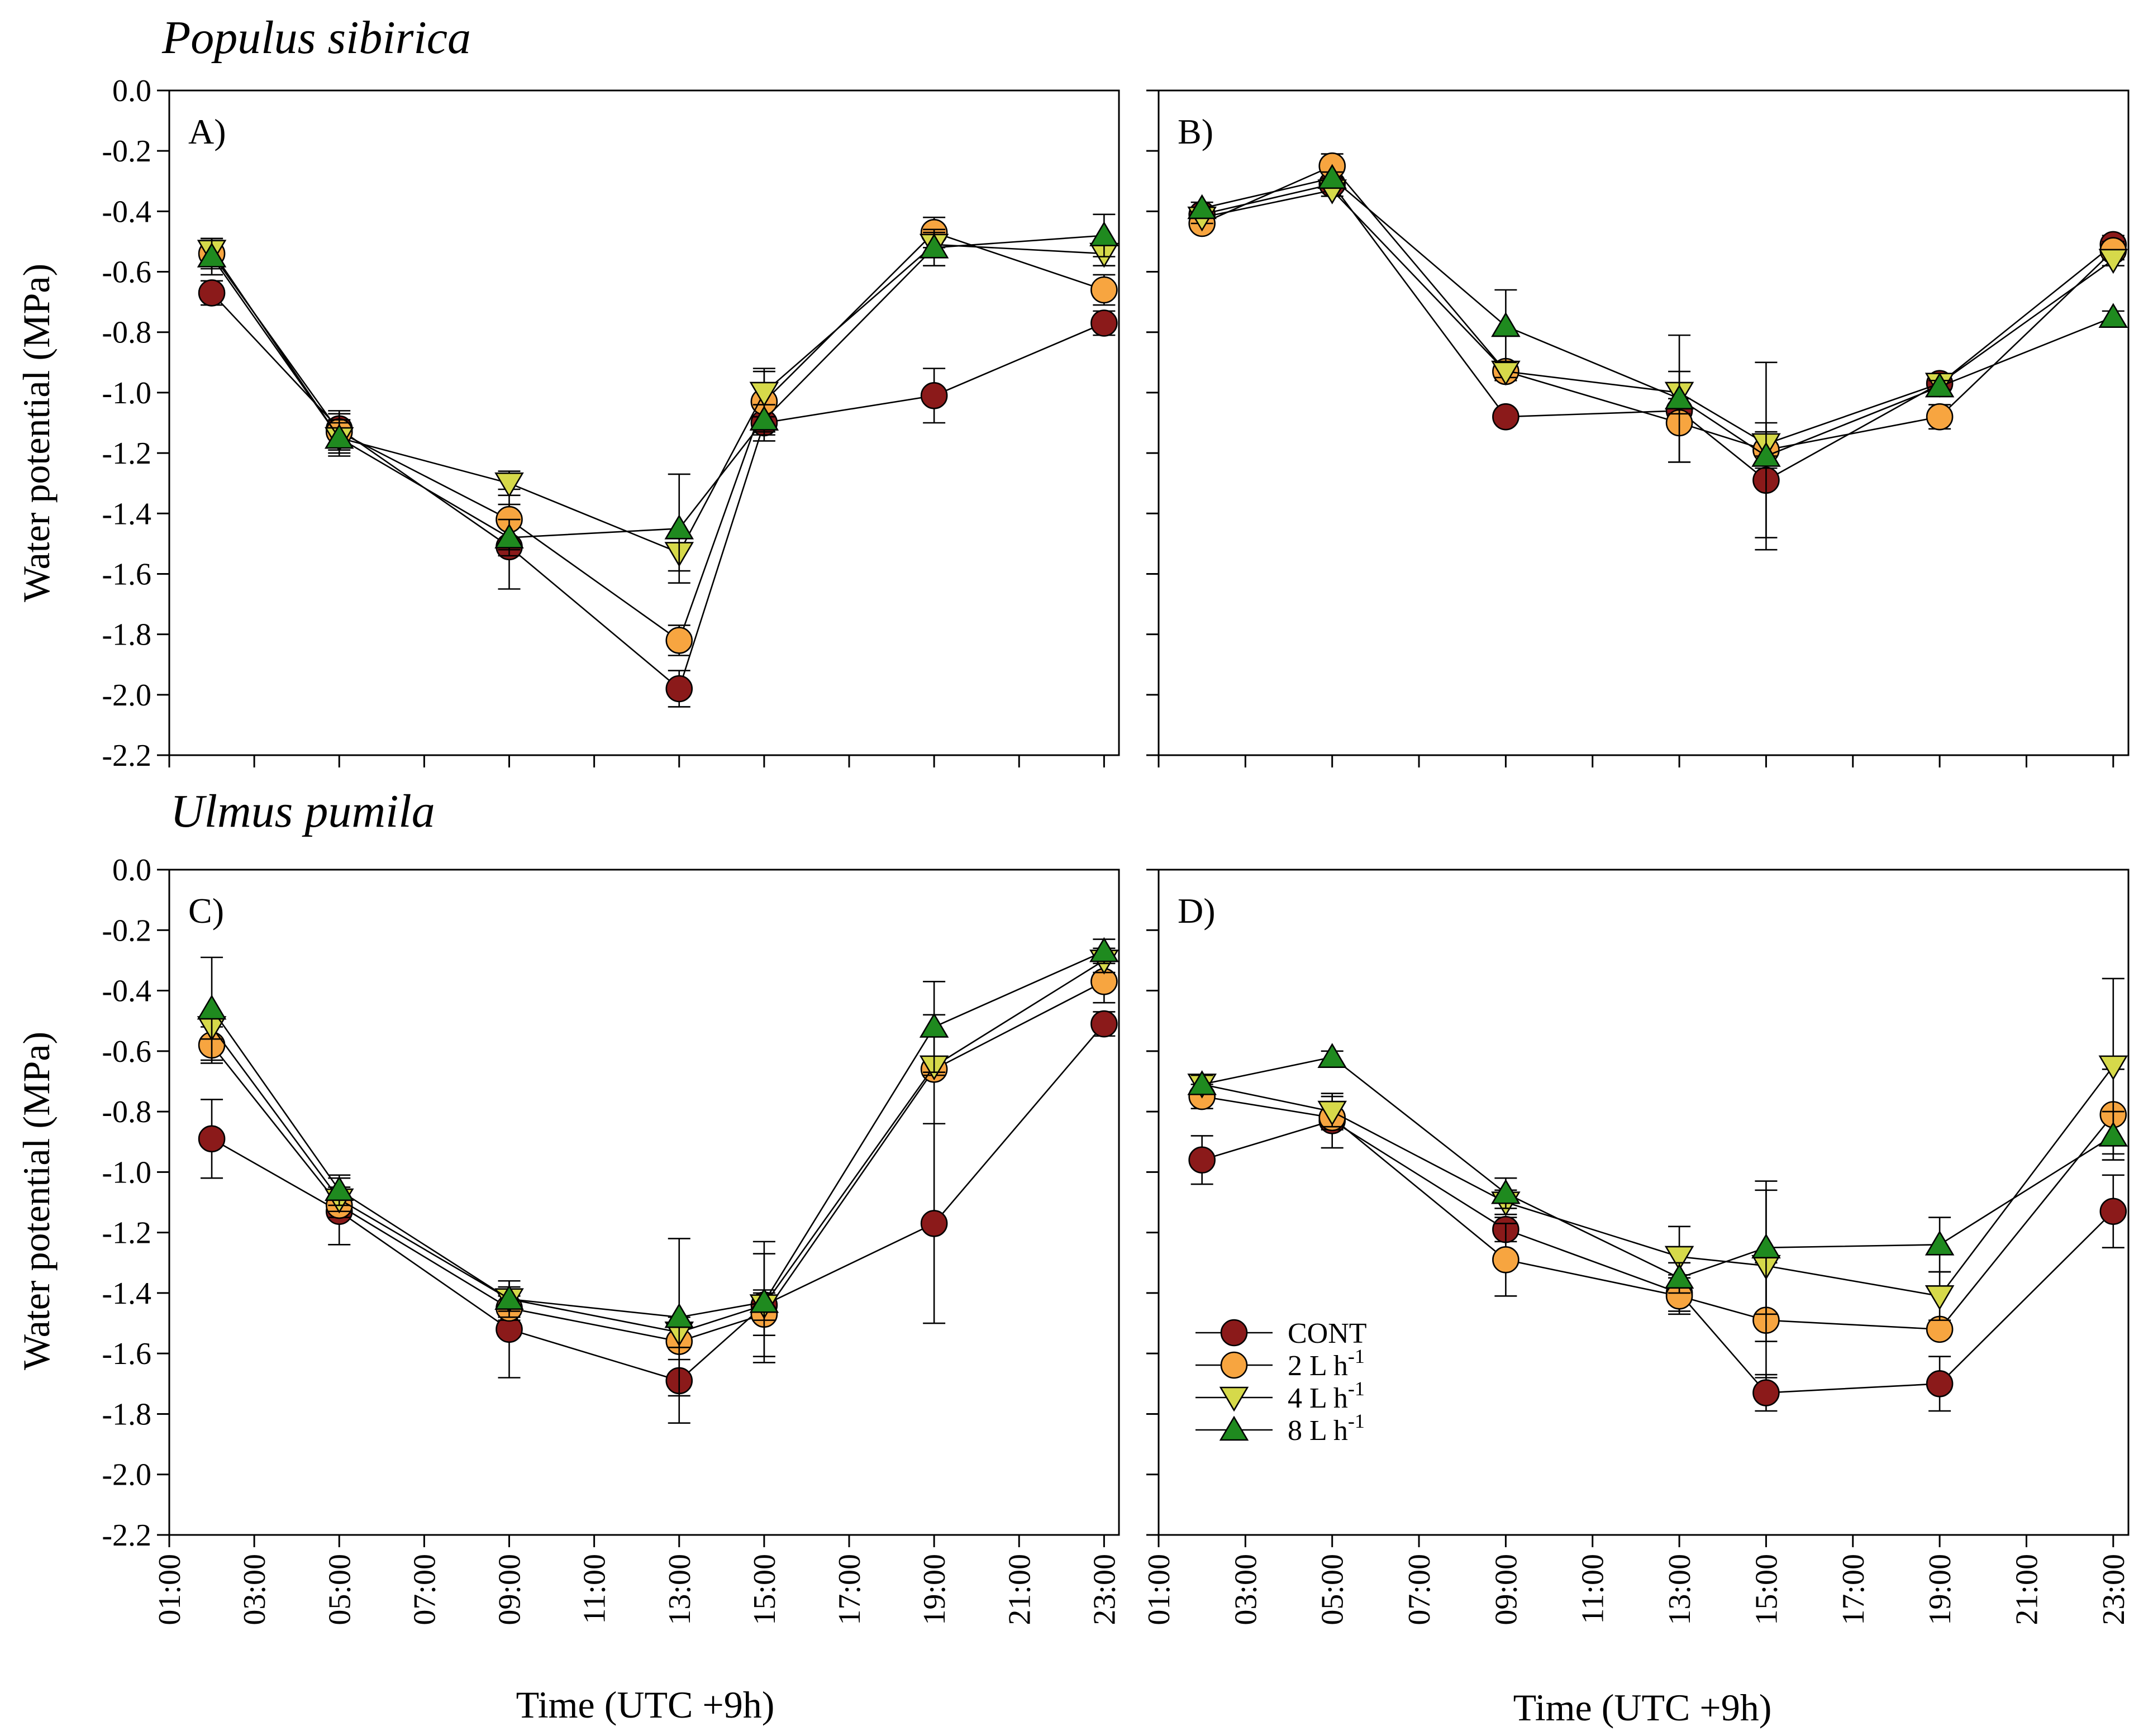  I want to click on legend-marker-l4, so click(1234, 1399).